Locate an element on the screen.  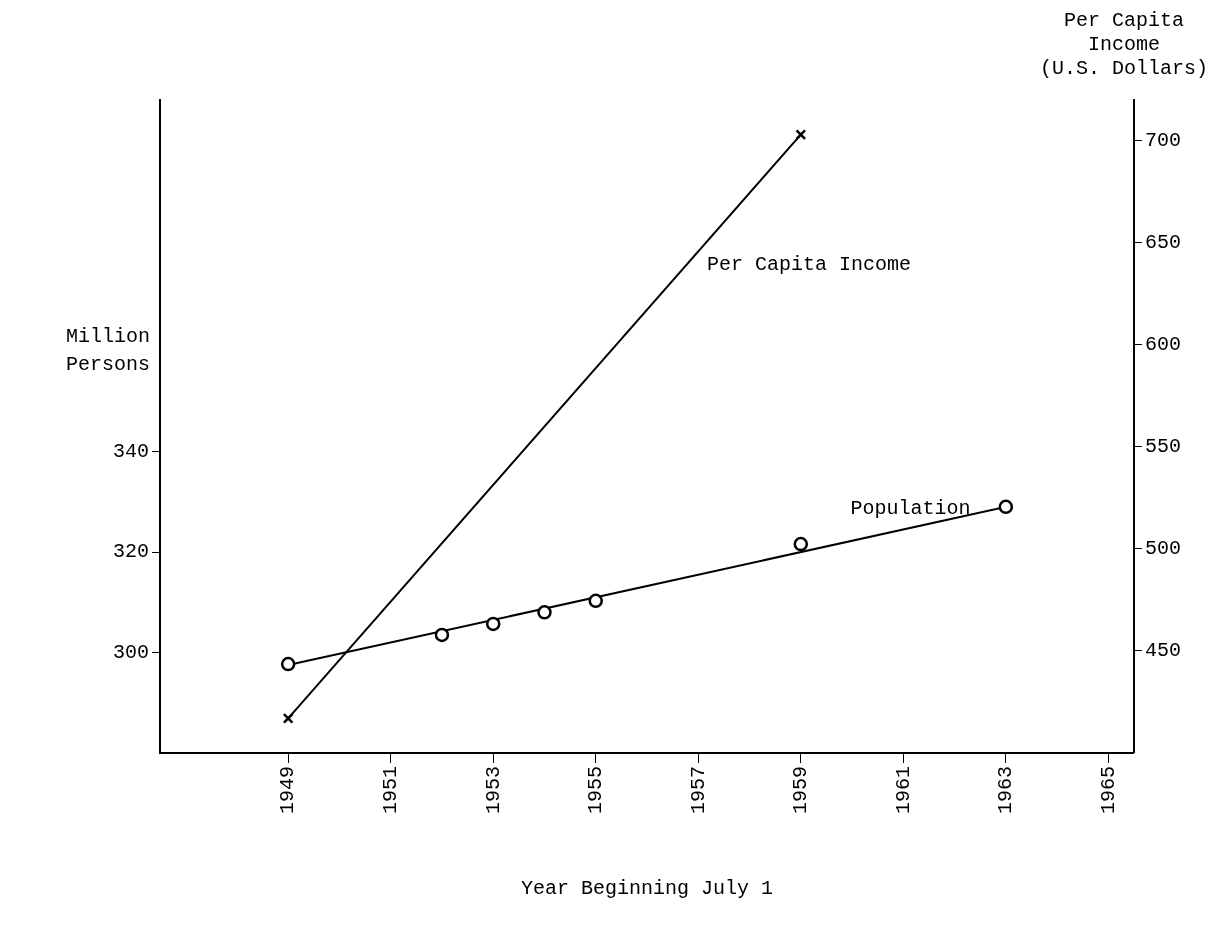
x-tick-label: 1963 is located at coordinates (1006, 790).